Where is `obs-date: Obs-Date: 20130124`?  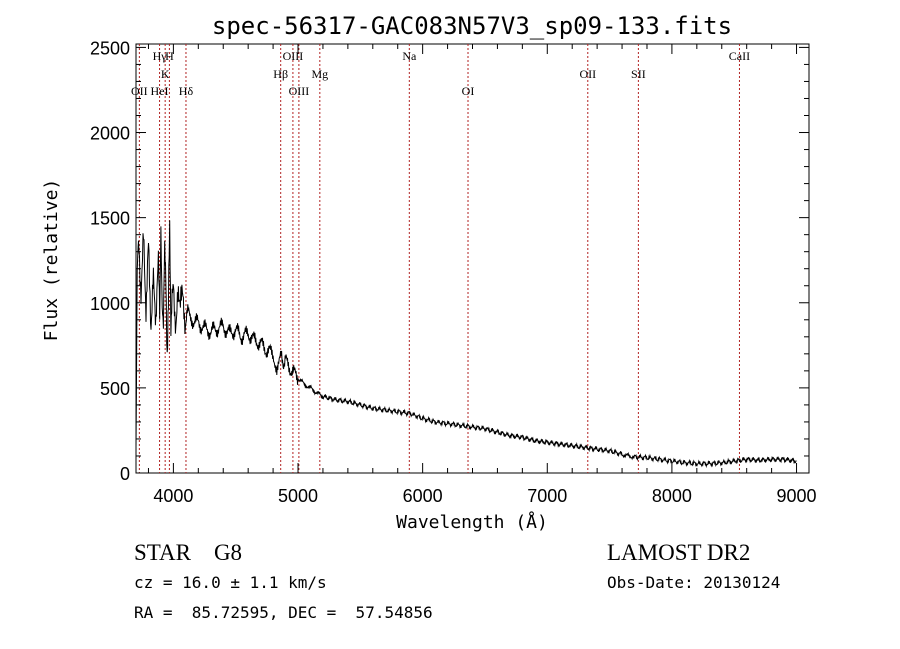
obs-date: Obs-Date: 20130124 is located at coordinates (694, 582).